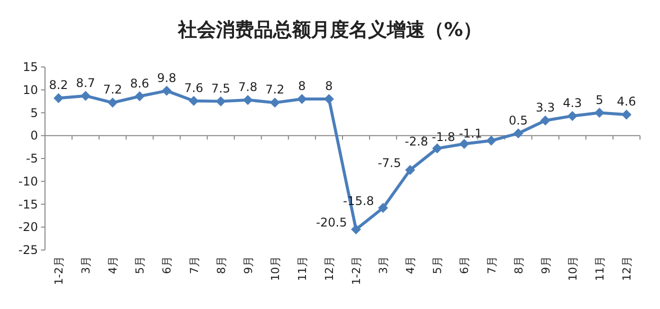 The image size is (660, 309). I want to click on y-tick-label: -5, so click(32, 159).